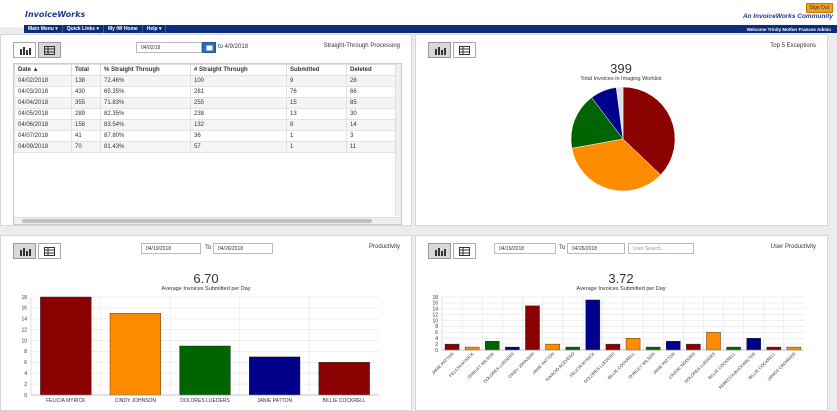  Describe the element at coordinates (83, 29) in the screenshot. I see `nav-quick-links: Quick Links ▾` at that location.